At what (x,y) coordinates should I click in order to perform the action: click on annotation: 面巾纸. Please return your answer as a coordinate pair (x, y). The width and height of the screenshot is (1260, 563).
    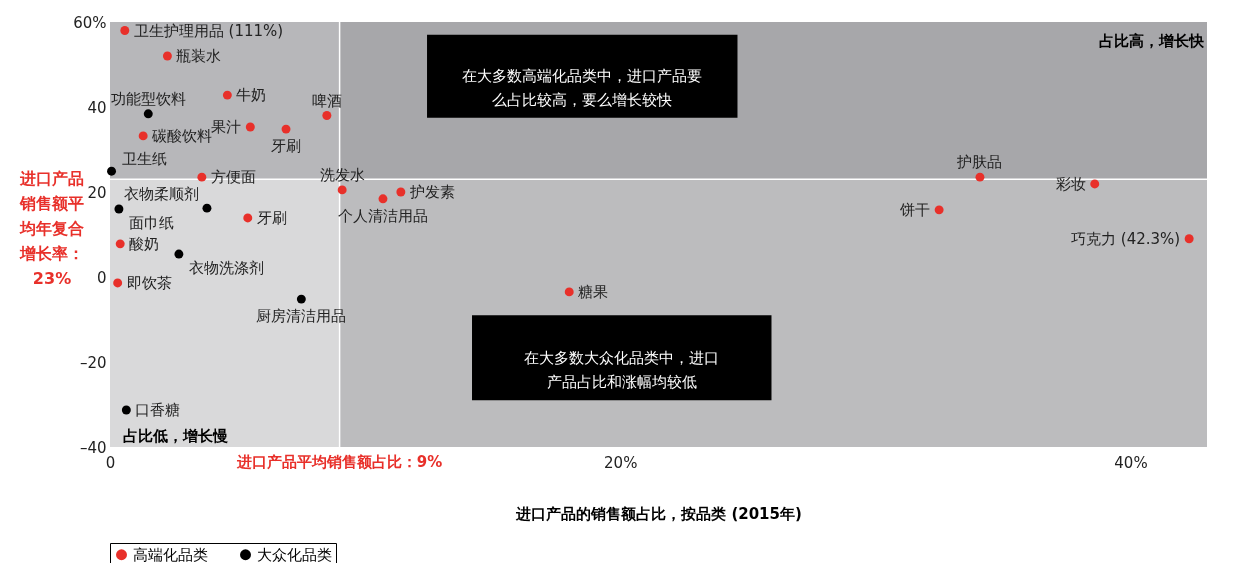
    Looking at the image, I should click on (151, 223).